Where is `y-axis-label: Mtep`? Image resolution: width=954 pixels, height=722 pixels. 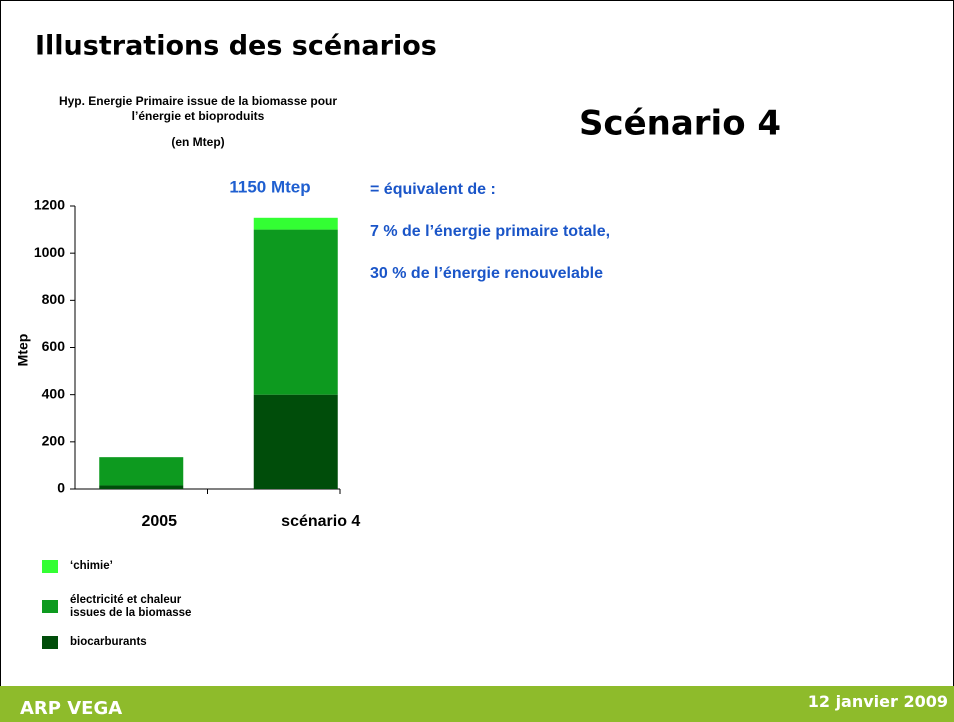 y-axis-label: Mtep is located at coordinates (23, 350).